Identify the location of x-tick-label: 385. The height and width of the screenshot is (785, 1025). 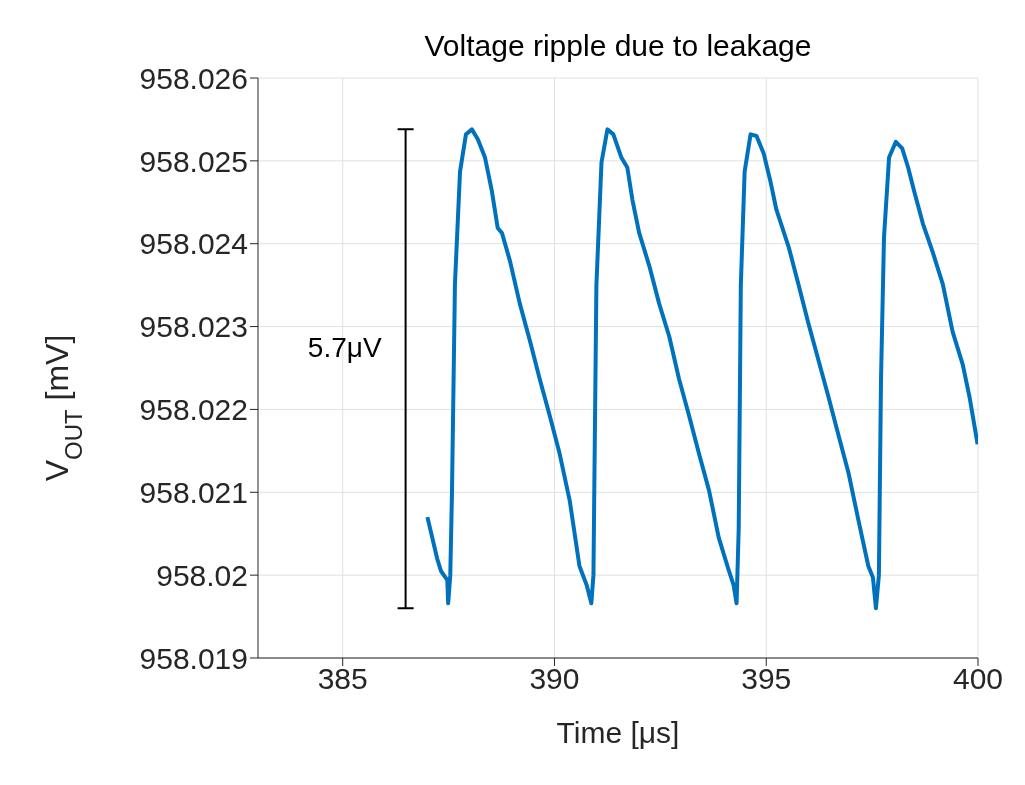
(342, 679).